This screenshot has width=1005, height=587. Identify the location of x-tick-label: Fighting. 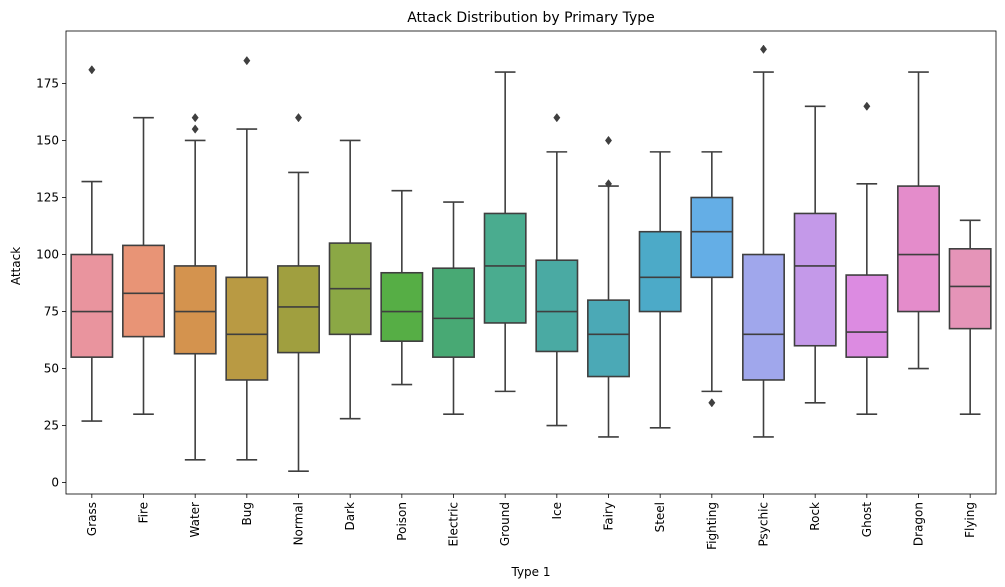
(712, 526).